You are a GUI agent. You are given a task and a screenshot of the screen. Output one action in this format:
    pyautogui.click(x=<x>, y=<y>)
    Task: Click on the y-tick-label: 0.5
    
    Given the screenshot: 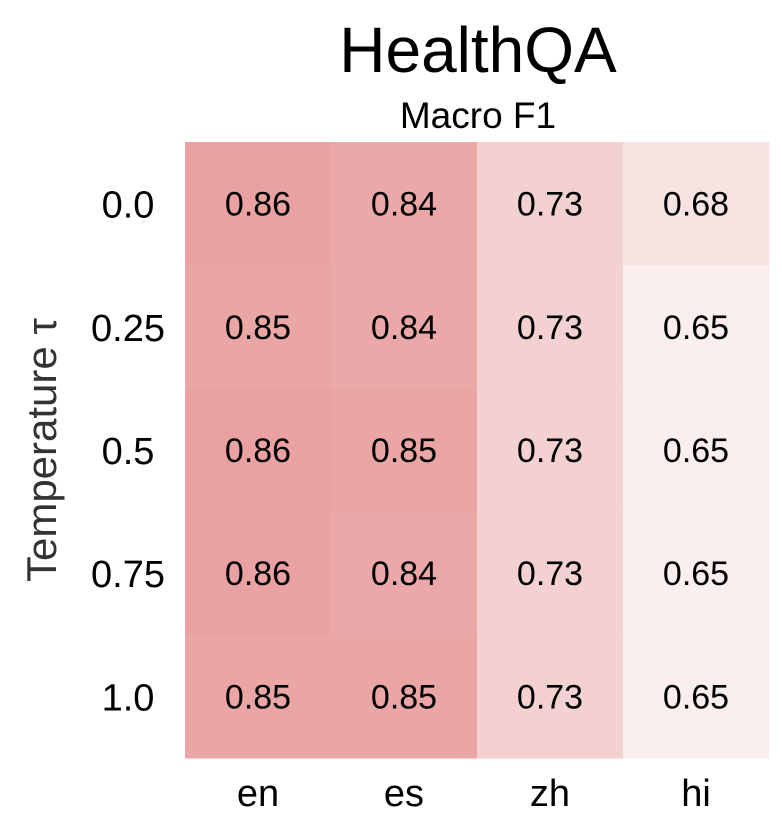 What is the action you would take?
    pyautogui.click(x=128, y=452)
    